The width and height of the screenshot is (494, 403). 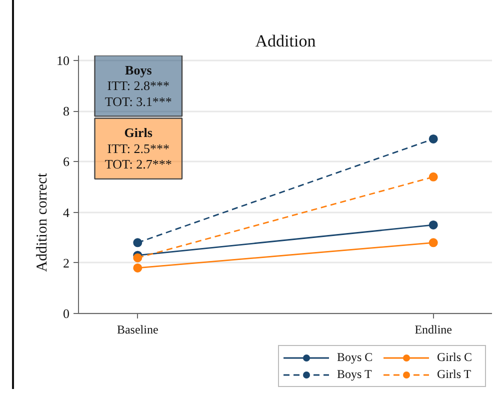 I want to click on legend-label: Girls C, so click(x=455, y=357).